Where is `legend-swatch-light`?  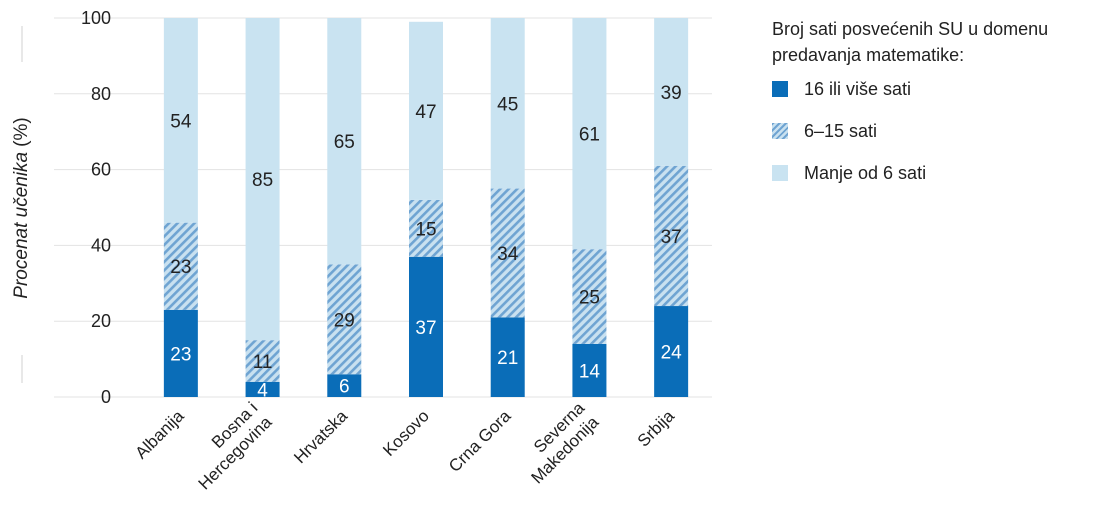
legend-swatch-light is located at coordinates (780, 173).